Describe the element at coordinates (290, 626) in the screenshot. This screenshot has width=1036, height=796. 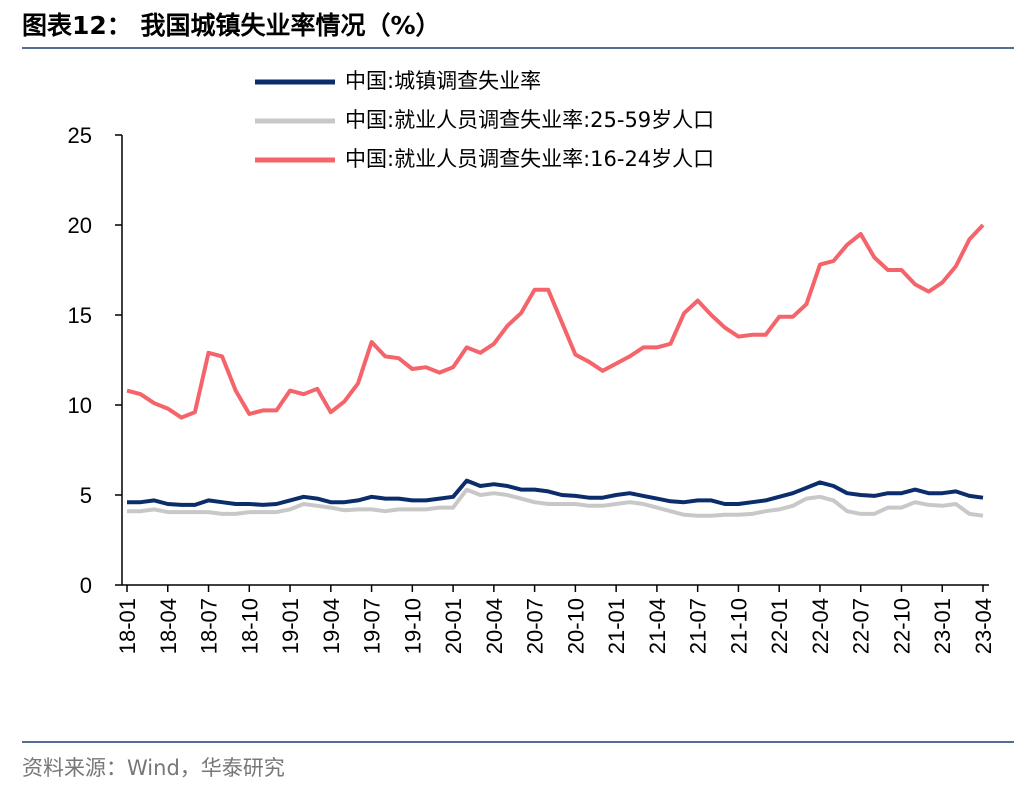
I see `x-tick-label: 19-01` at that location.